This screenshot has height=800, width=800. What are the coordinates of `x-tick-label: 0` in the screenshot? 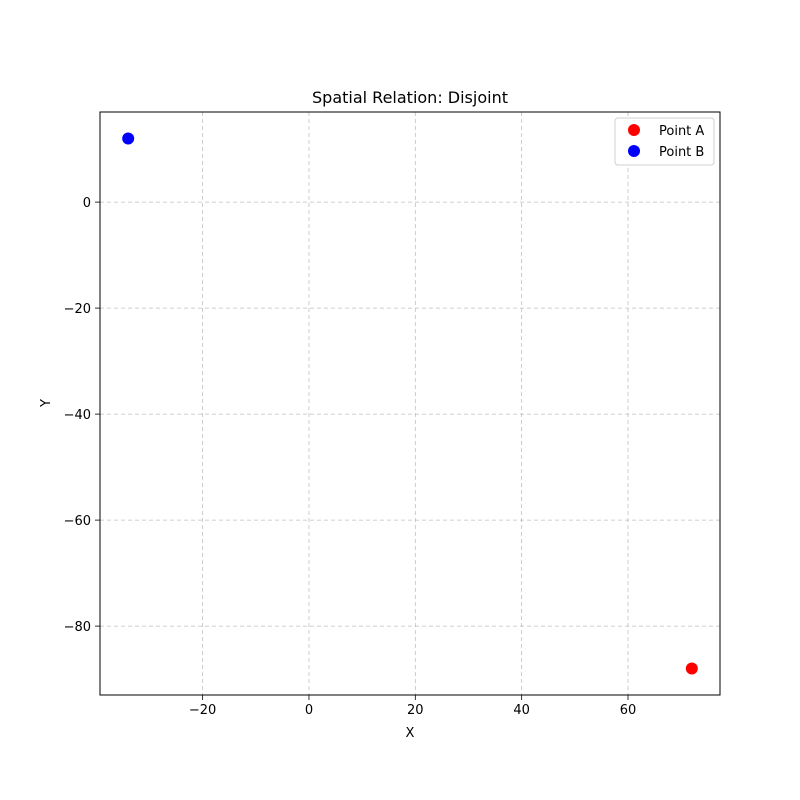 It's located at (309, 710).